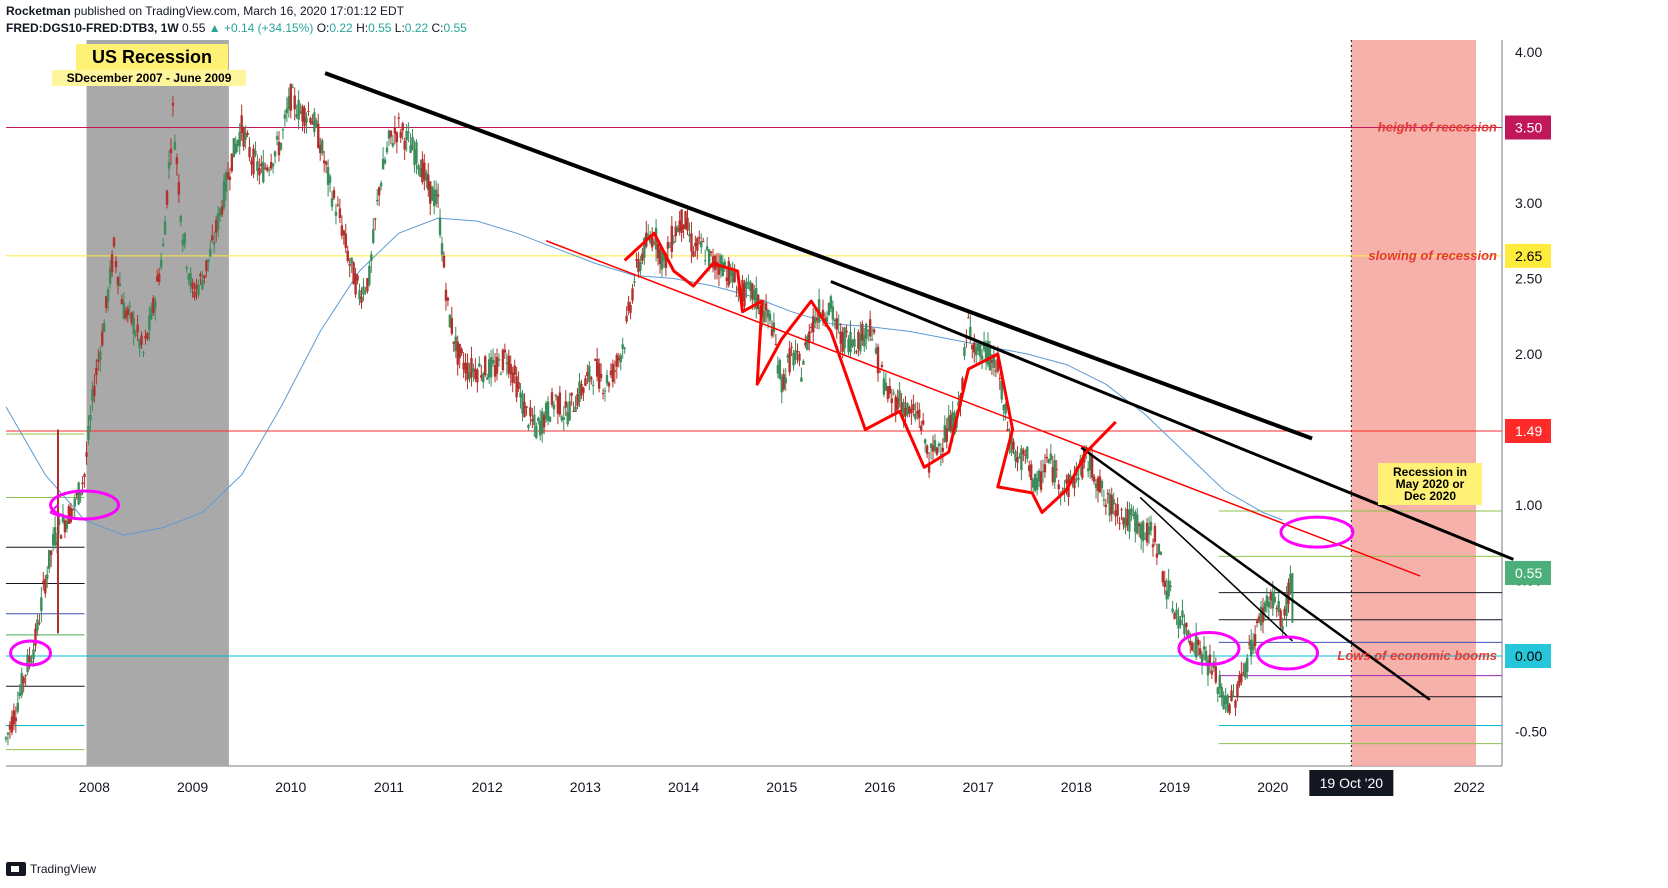  I want to click on x-tick-label-3: 2011, so click(389, 787).